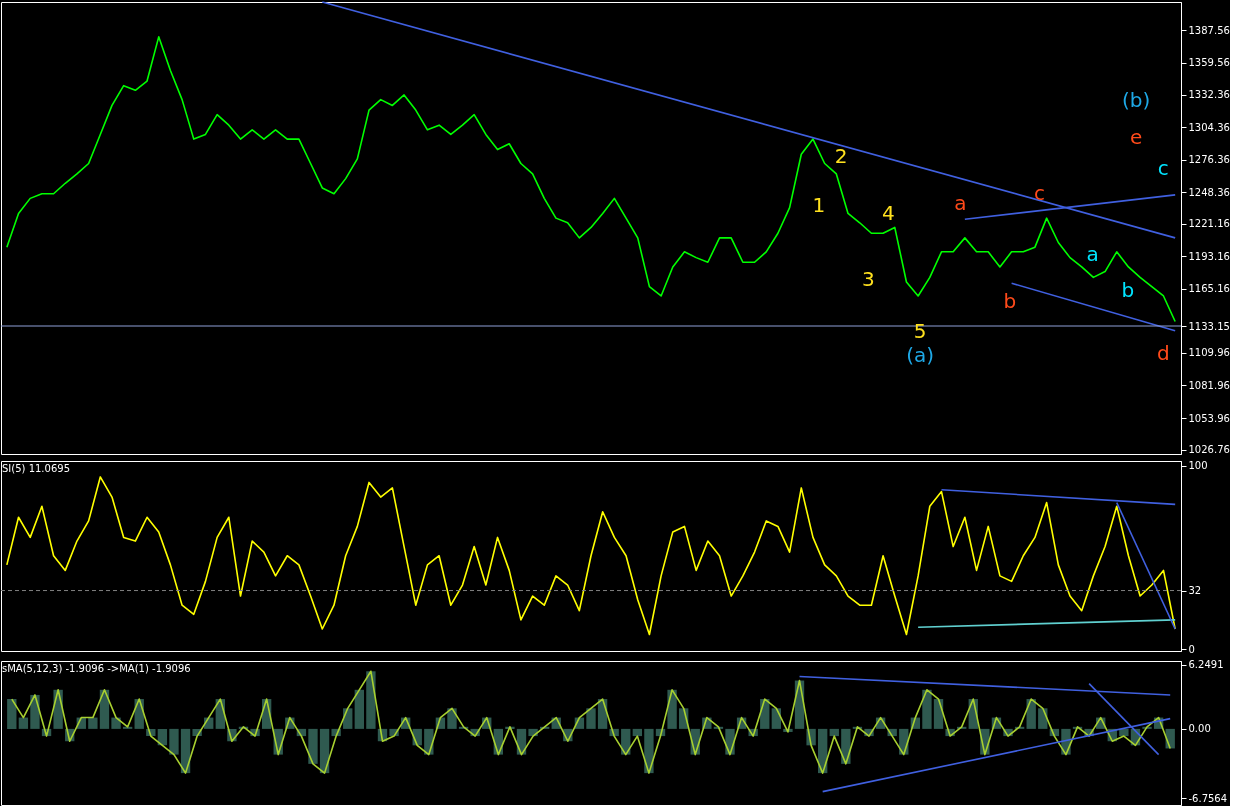 The width and height of the screenshot is (1256, 810). What do you see at coordinates (1209, 224) in the screenshot?
I see `y-tick-label: 1221.16` at bounding box center [1209, 224].